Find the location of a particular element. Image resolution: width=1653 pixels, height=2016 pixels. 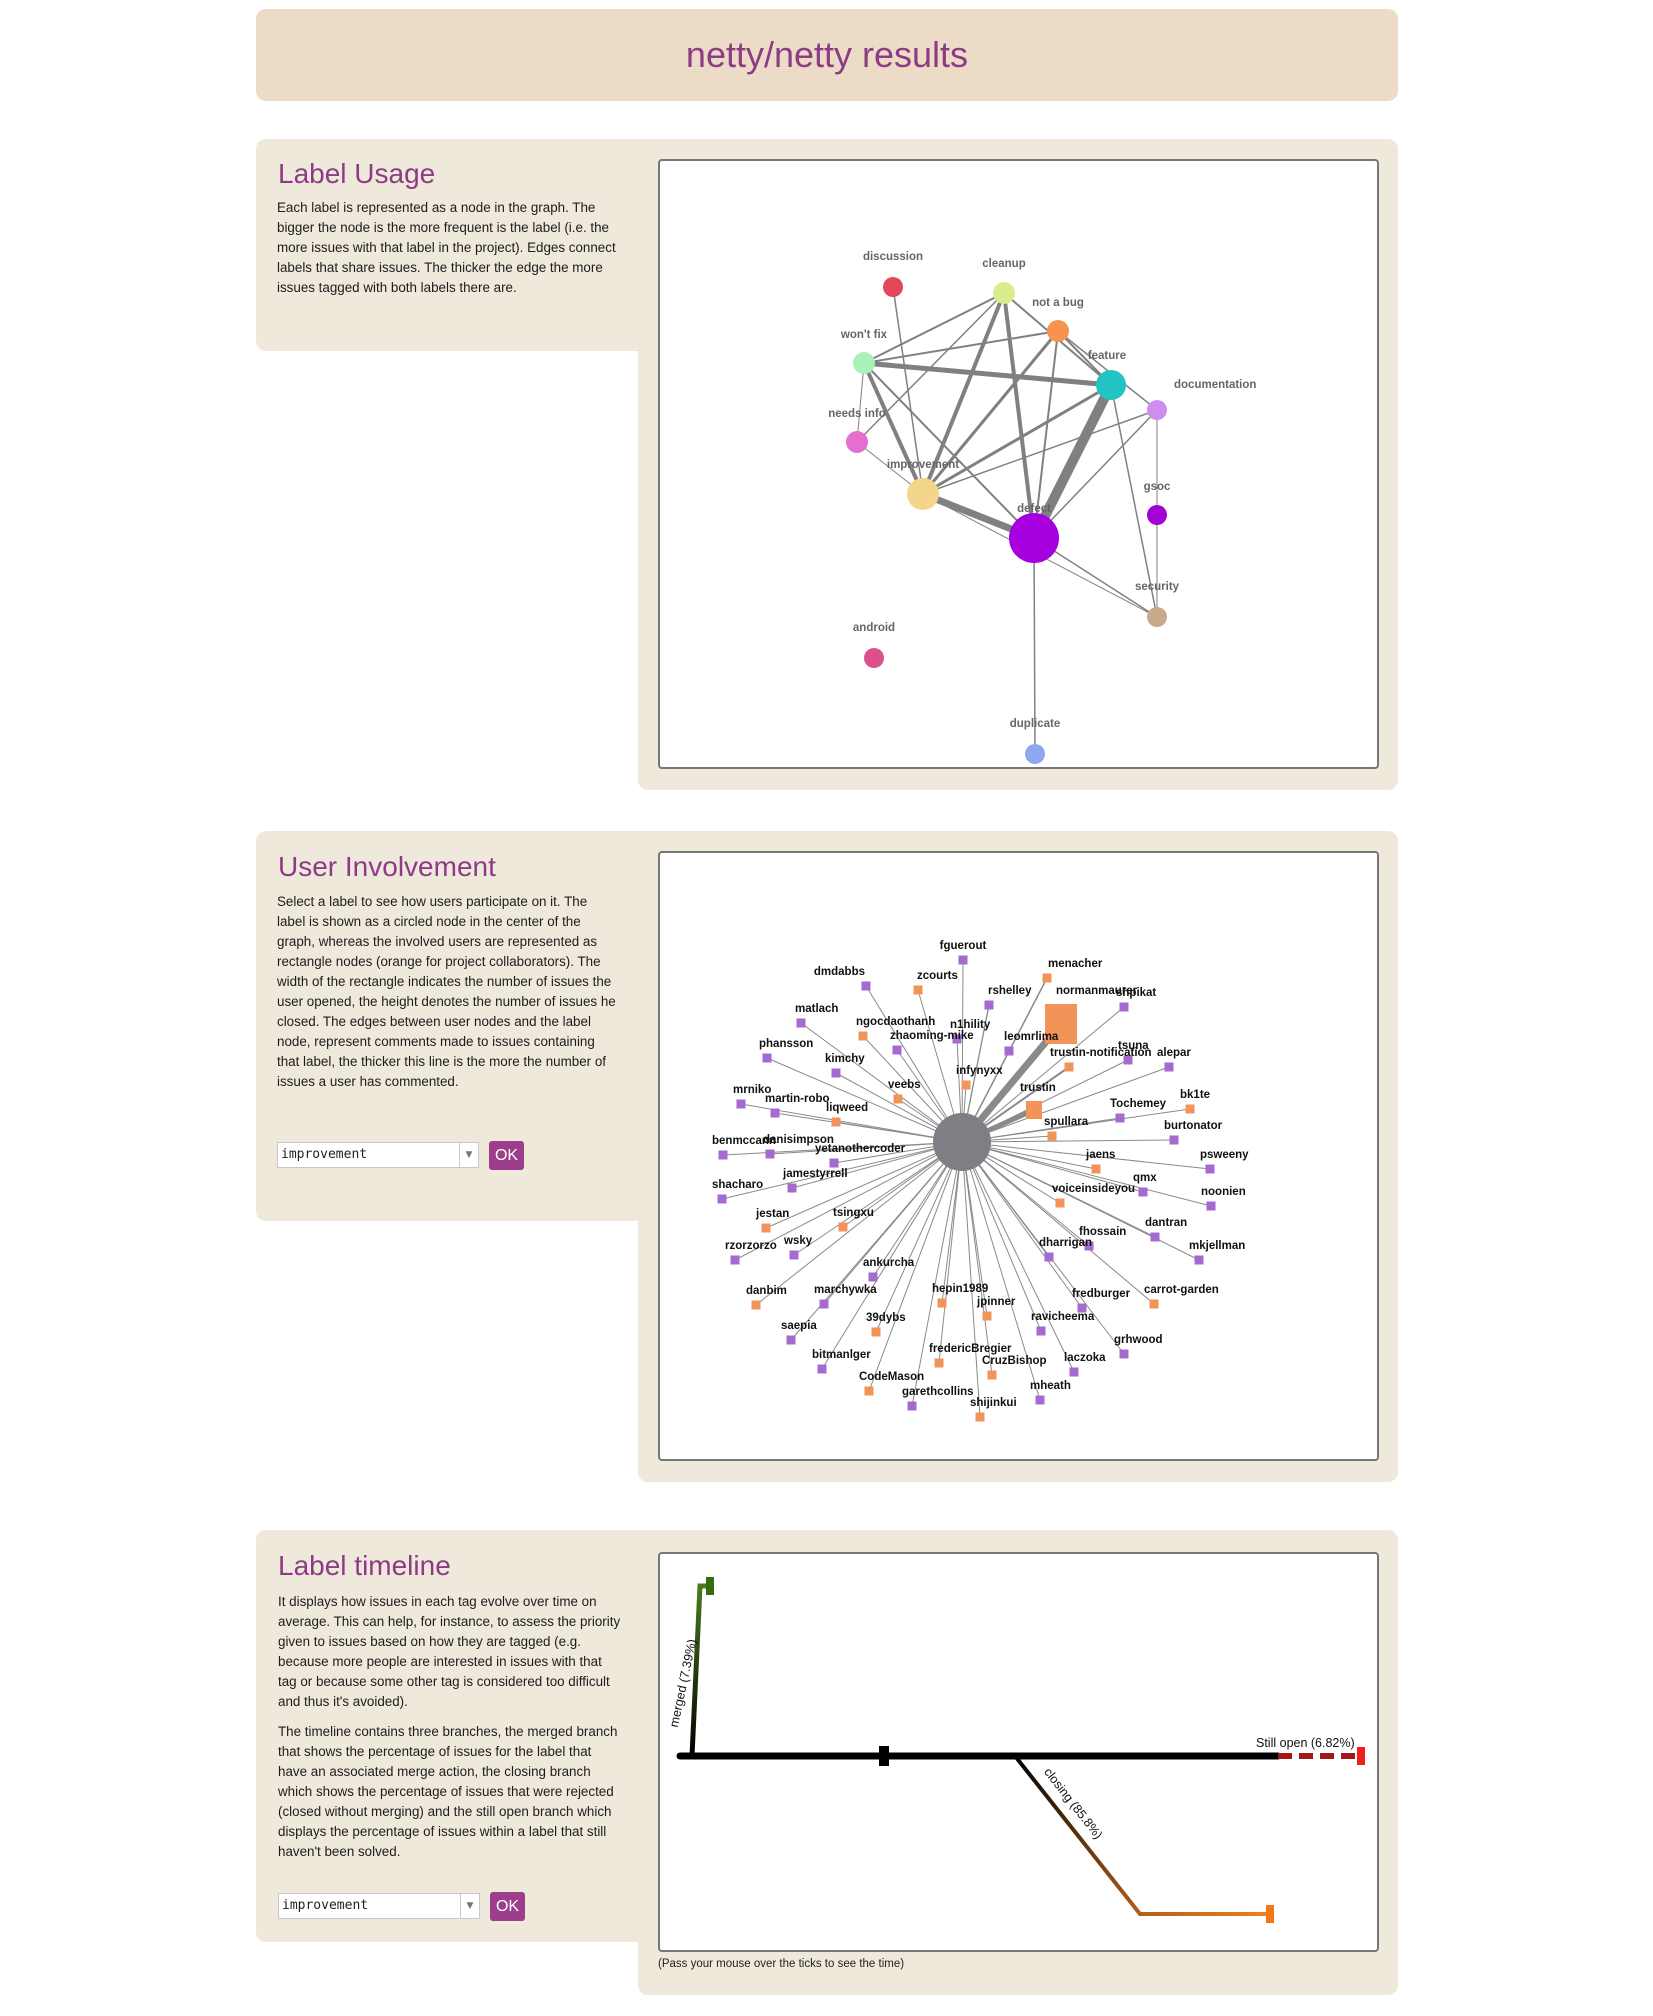

user-node-spullara is located at coordinates (1052, 1136).